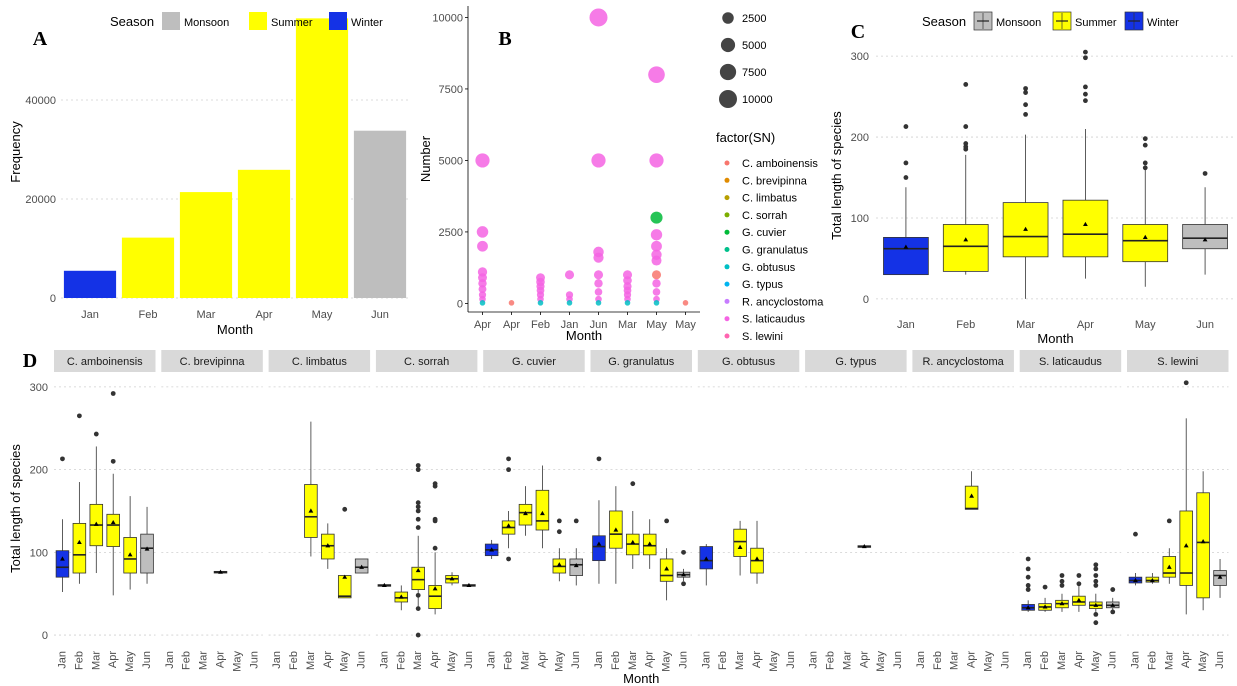  I want to click on panel-c-ylabel: Total length of species, so click(836, 175).